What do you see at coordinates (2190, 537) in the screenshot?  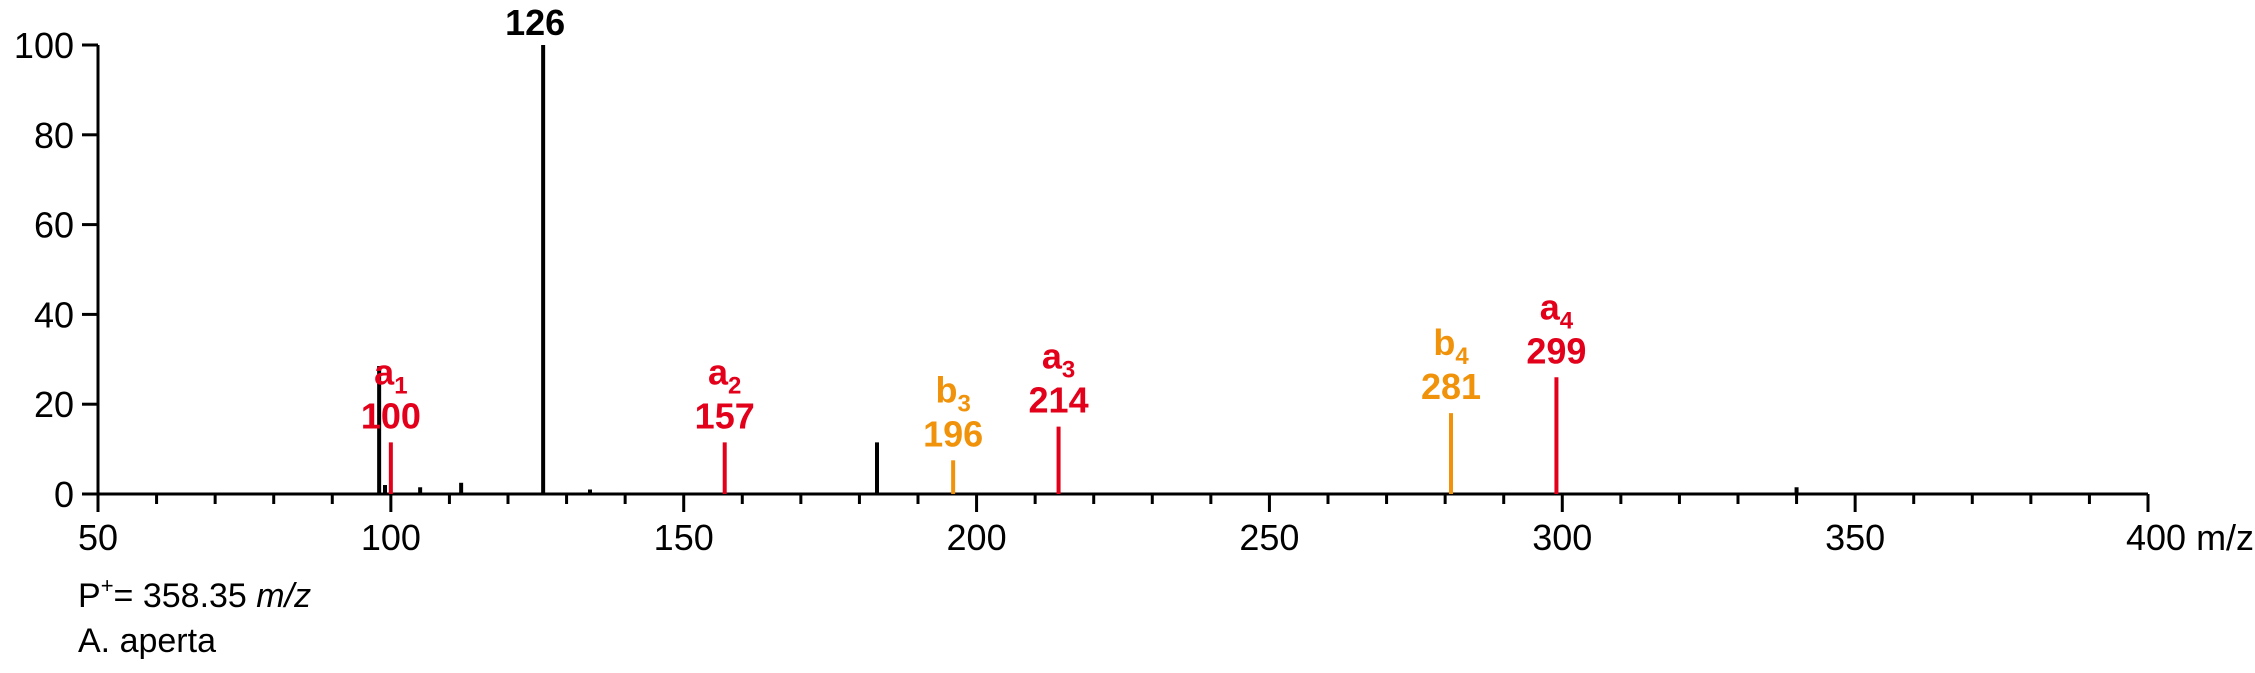 I see `x-tick-label: 400 m/z` at bounding box center [2190, 537].